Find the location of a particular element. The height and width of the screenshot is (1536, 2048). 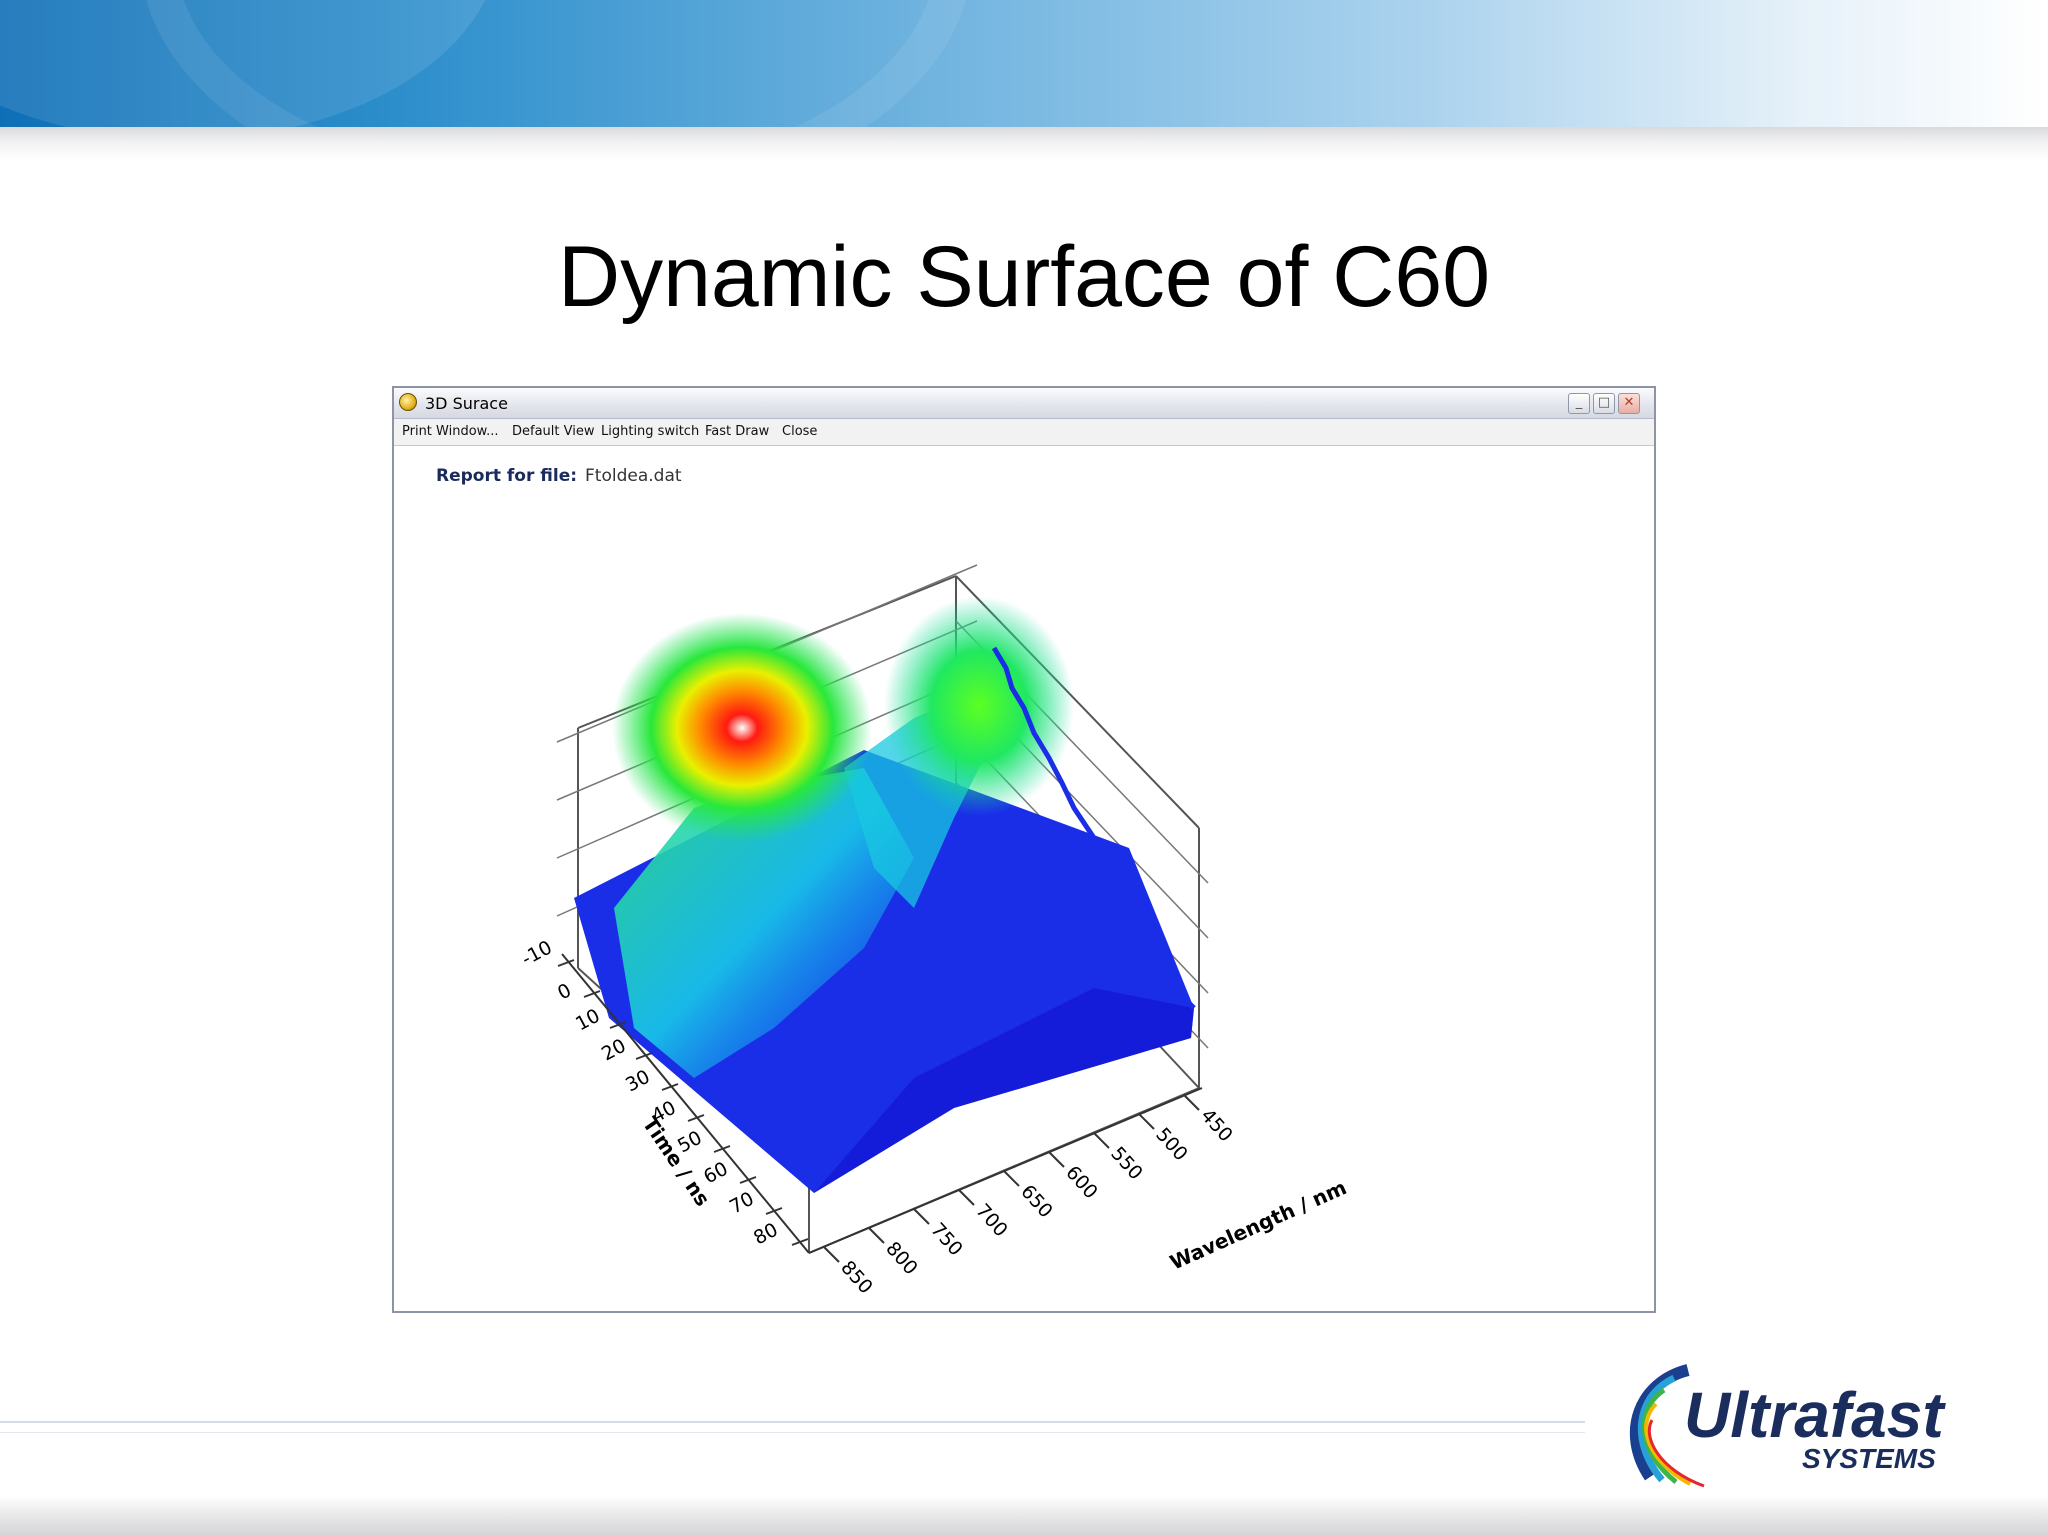

surface-ridge is located at coordinates (764, 923).